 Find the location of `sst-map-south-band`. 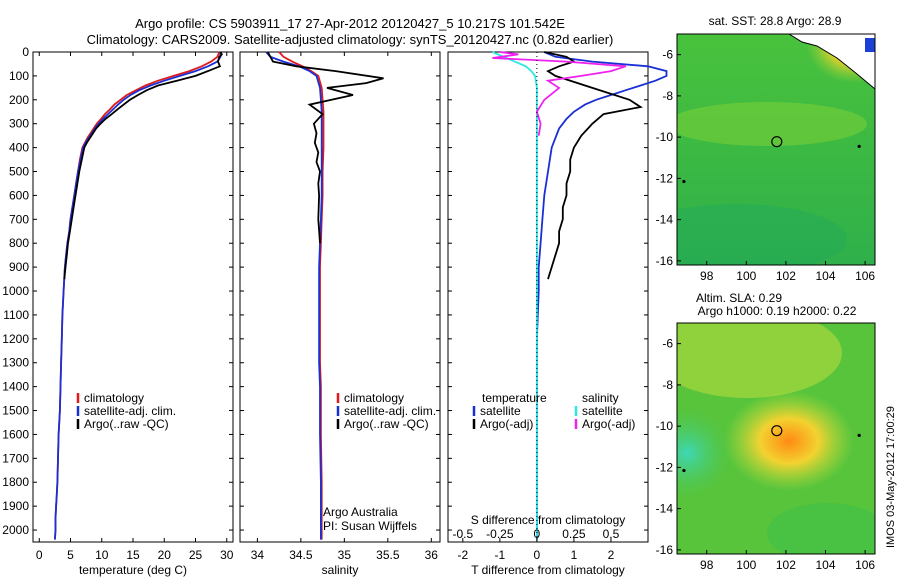

sst-map-south-band is located at coordinates (762, 234).